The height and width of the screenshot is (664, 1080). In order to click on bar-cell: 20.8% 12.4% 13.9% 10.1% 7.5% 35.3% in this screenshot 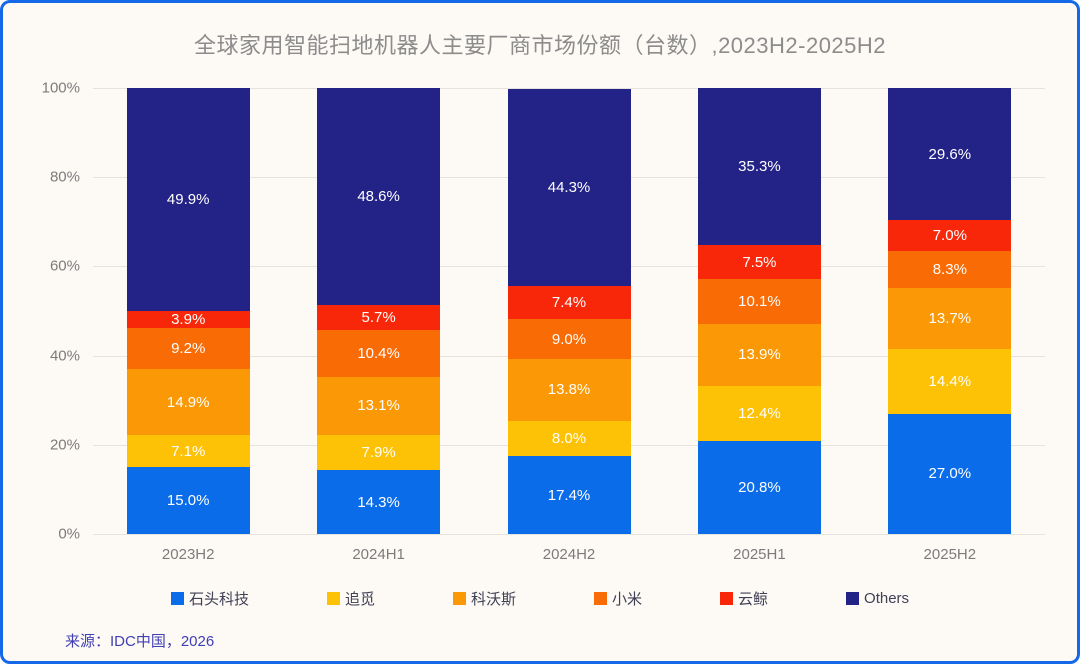, I will do `click(759, 311)`.